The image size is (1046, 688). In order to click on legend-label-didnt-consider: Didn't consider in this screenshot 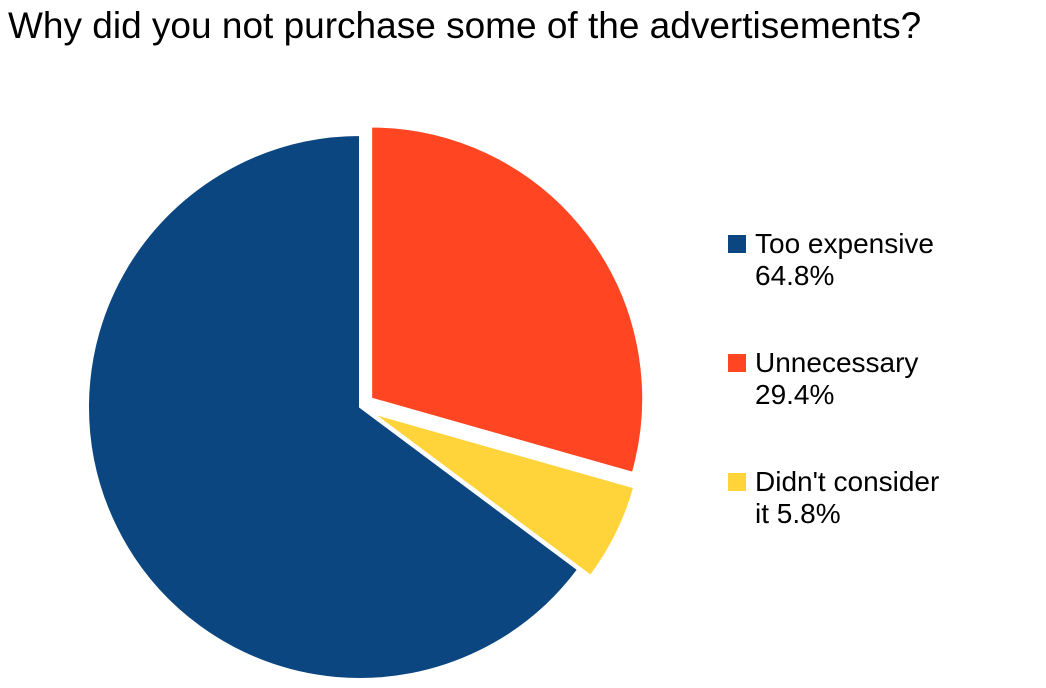, I will do `click(847, 481)`.